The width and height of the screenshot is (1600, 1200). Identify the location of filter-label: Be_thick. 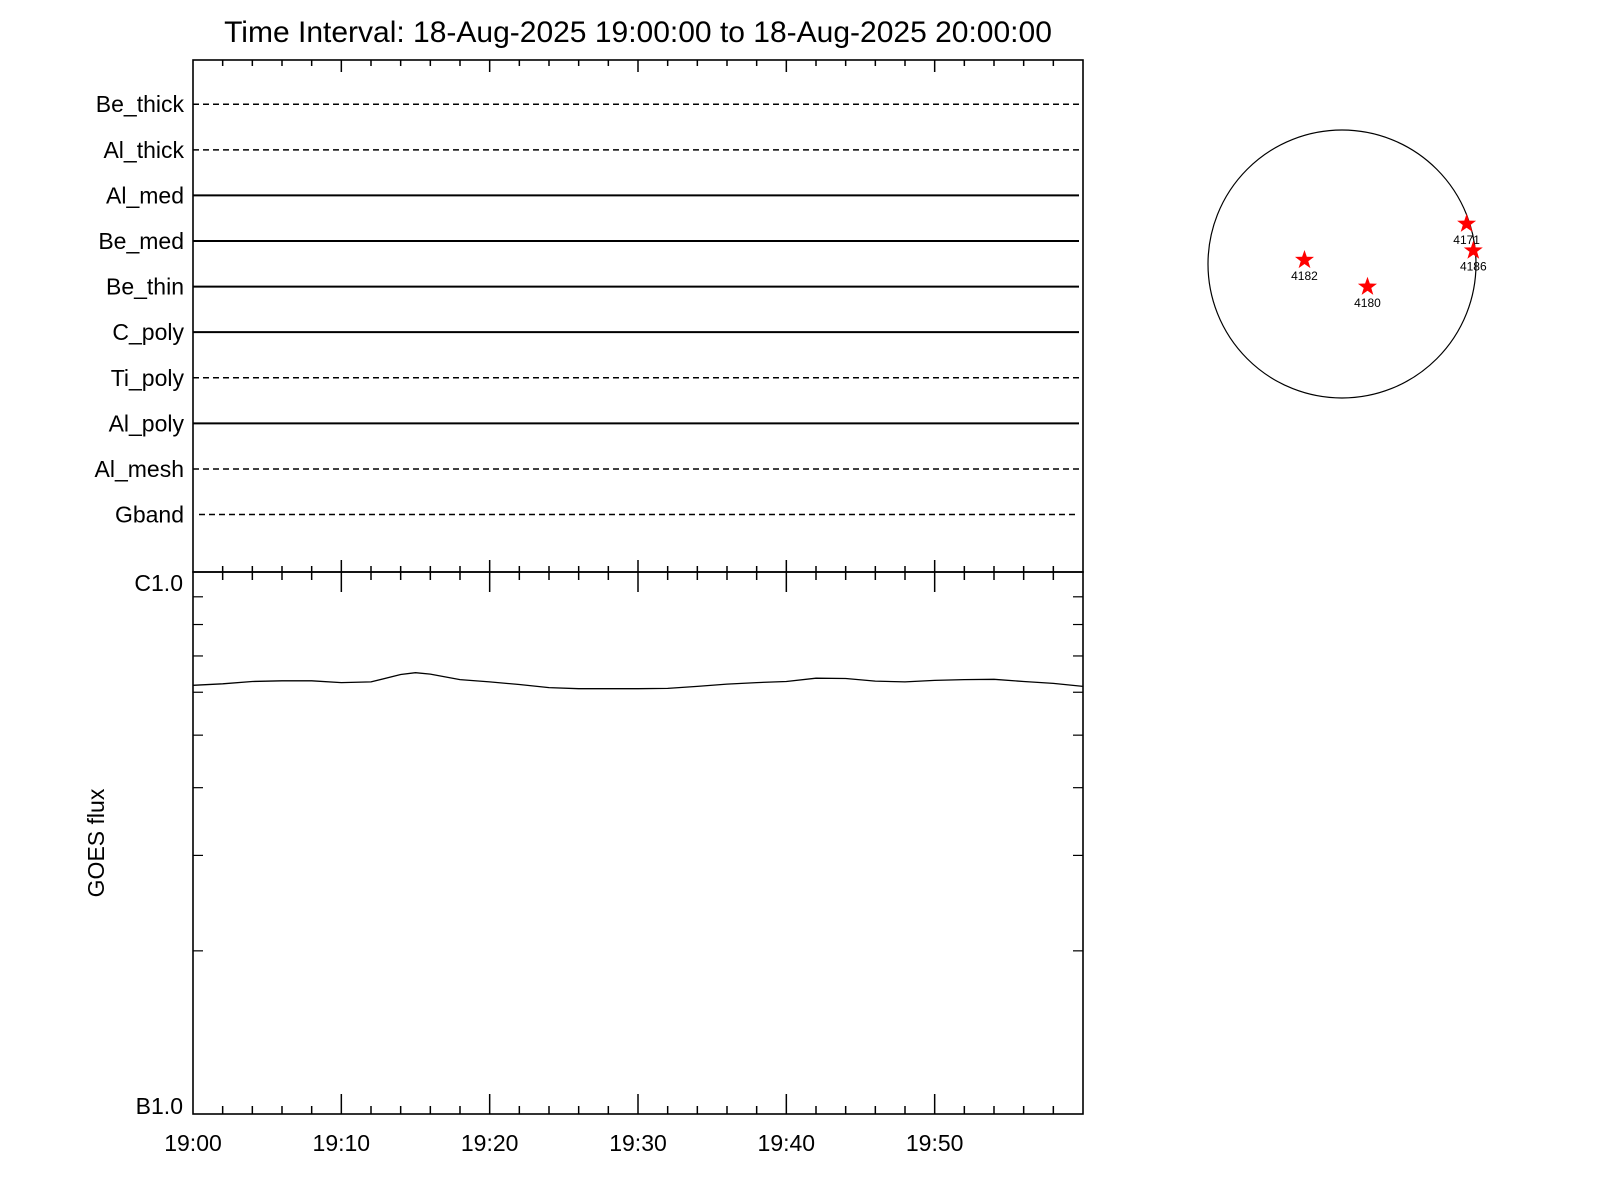
(140, 104).